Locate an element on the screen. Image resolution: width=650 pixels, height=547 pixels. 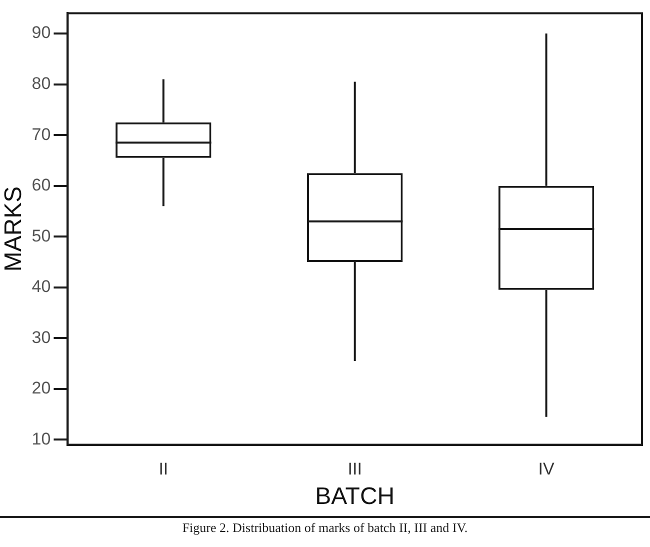
caption: Figure 2. Distribuation of marks of batch II, III and IV. is located at coordinates (325, 528).